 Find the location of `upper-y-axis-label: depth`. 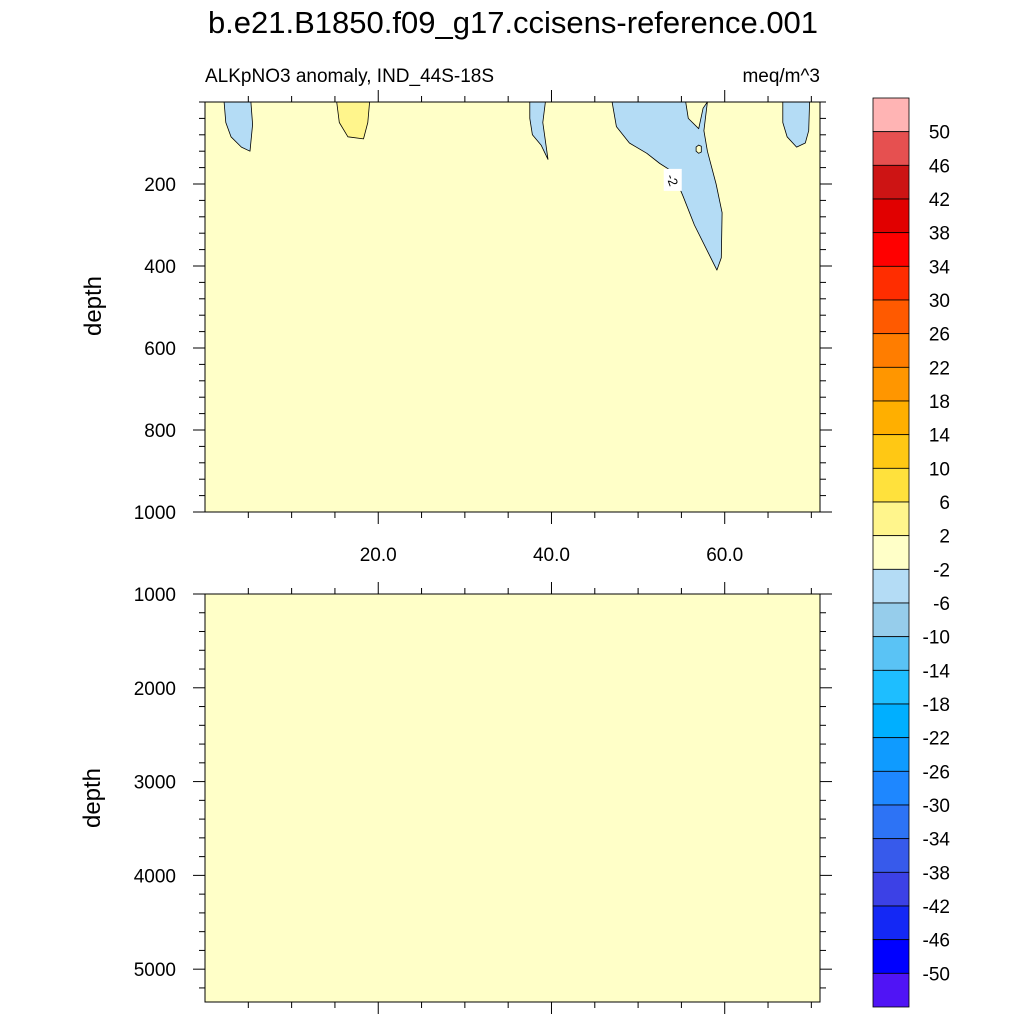

upper-y-axis-label: depth is located at coordinates (93, 306).